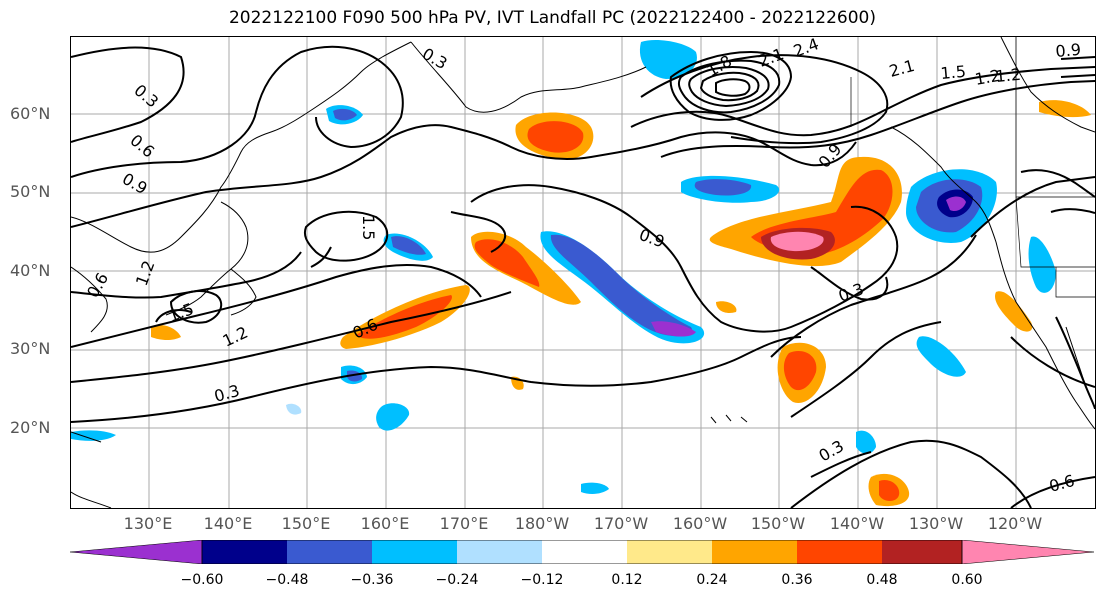 Image resolution: width=1105 pixels, height=601 pixels. I want to click on lon-label: 120°W, so click(1015, 523).